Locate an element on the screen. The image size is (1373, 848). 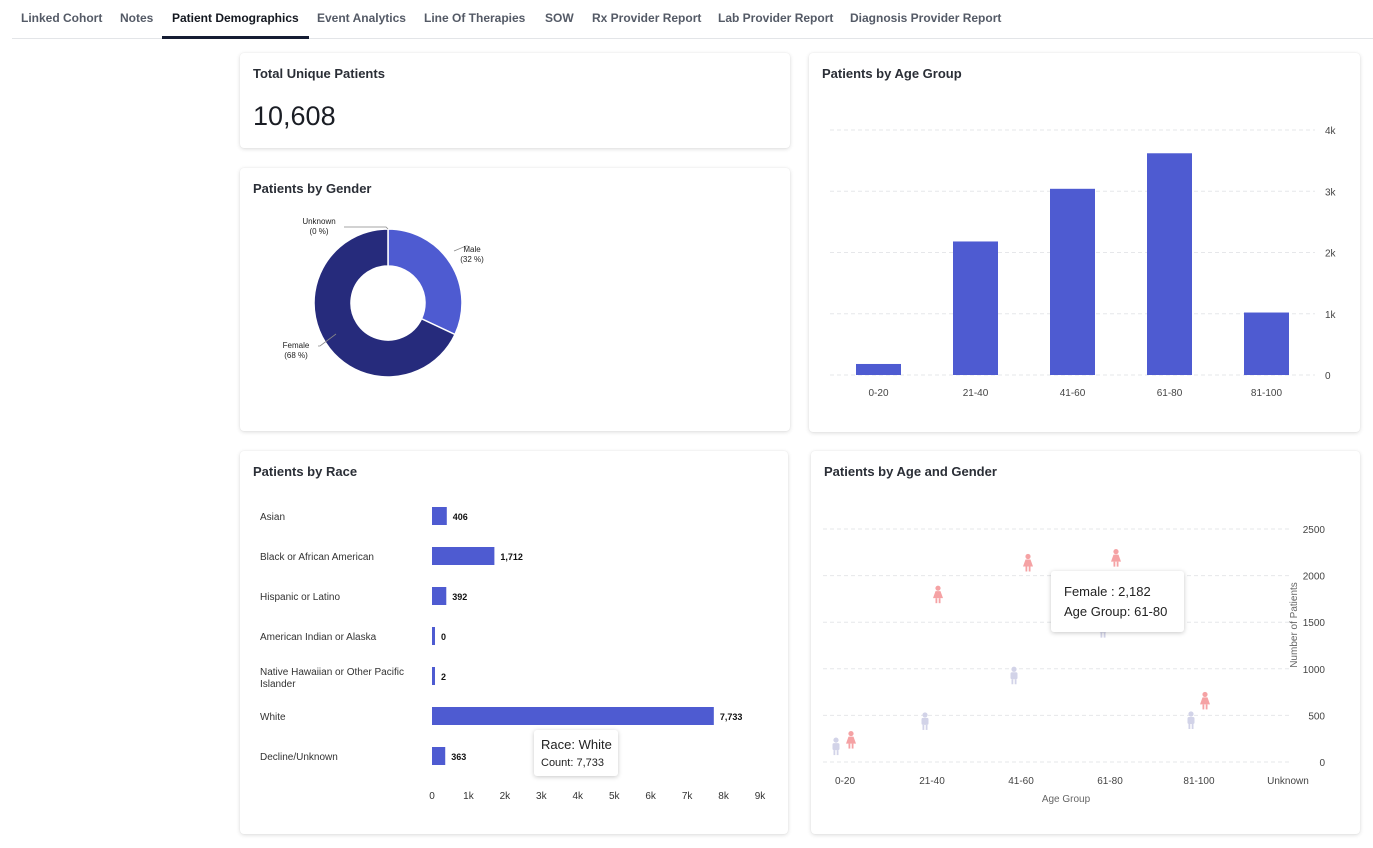
race-xtick-label: 5k is located at coordinates (615, 796).